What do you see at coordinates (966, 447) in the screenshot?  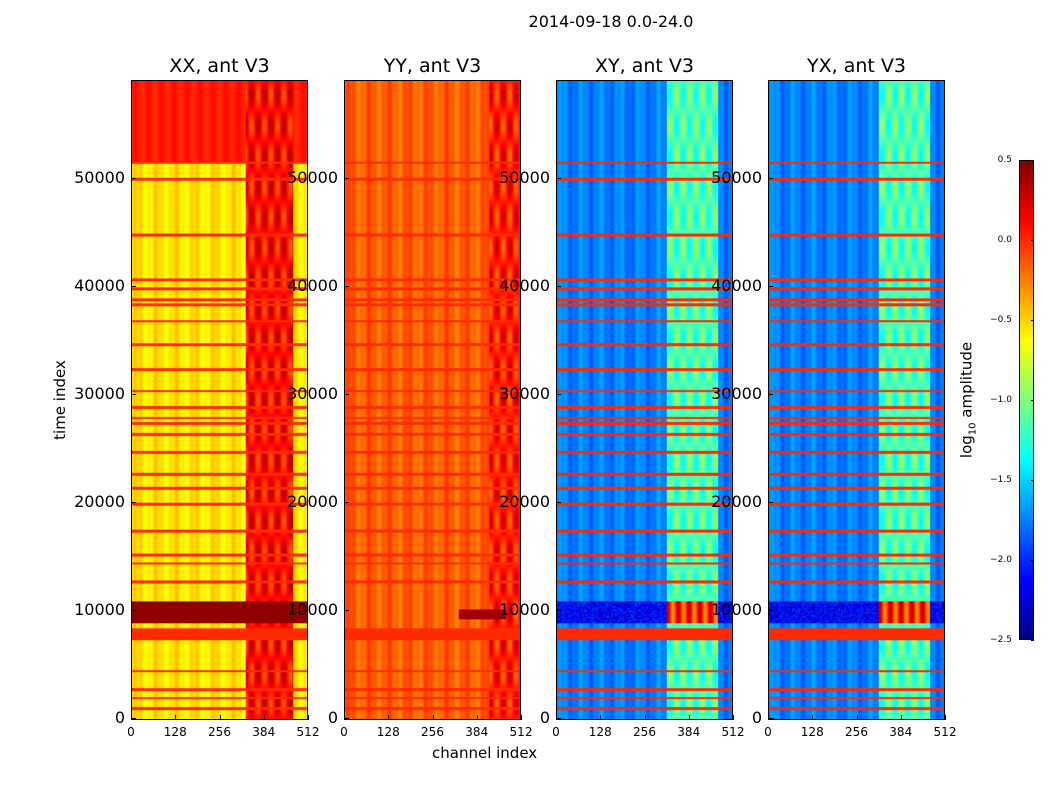 I see `colorbar-label-main: log` at bounding box center [966, 447].